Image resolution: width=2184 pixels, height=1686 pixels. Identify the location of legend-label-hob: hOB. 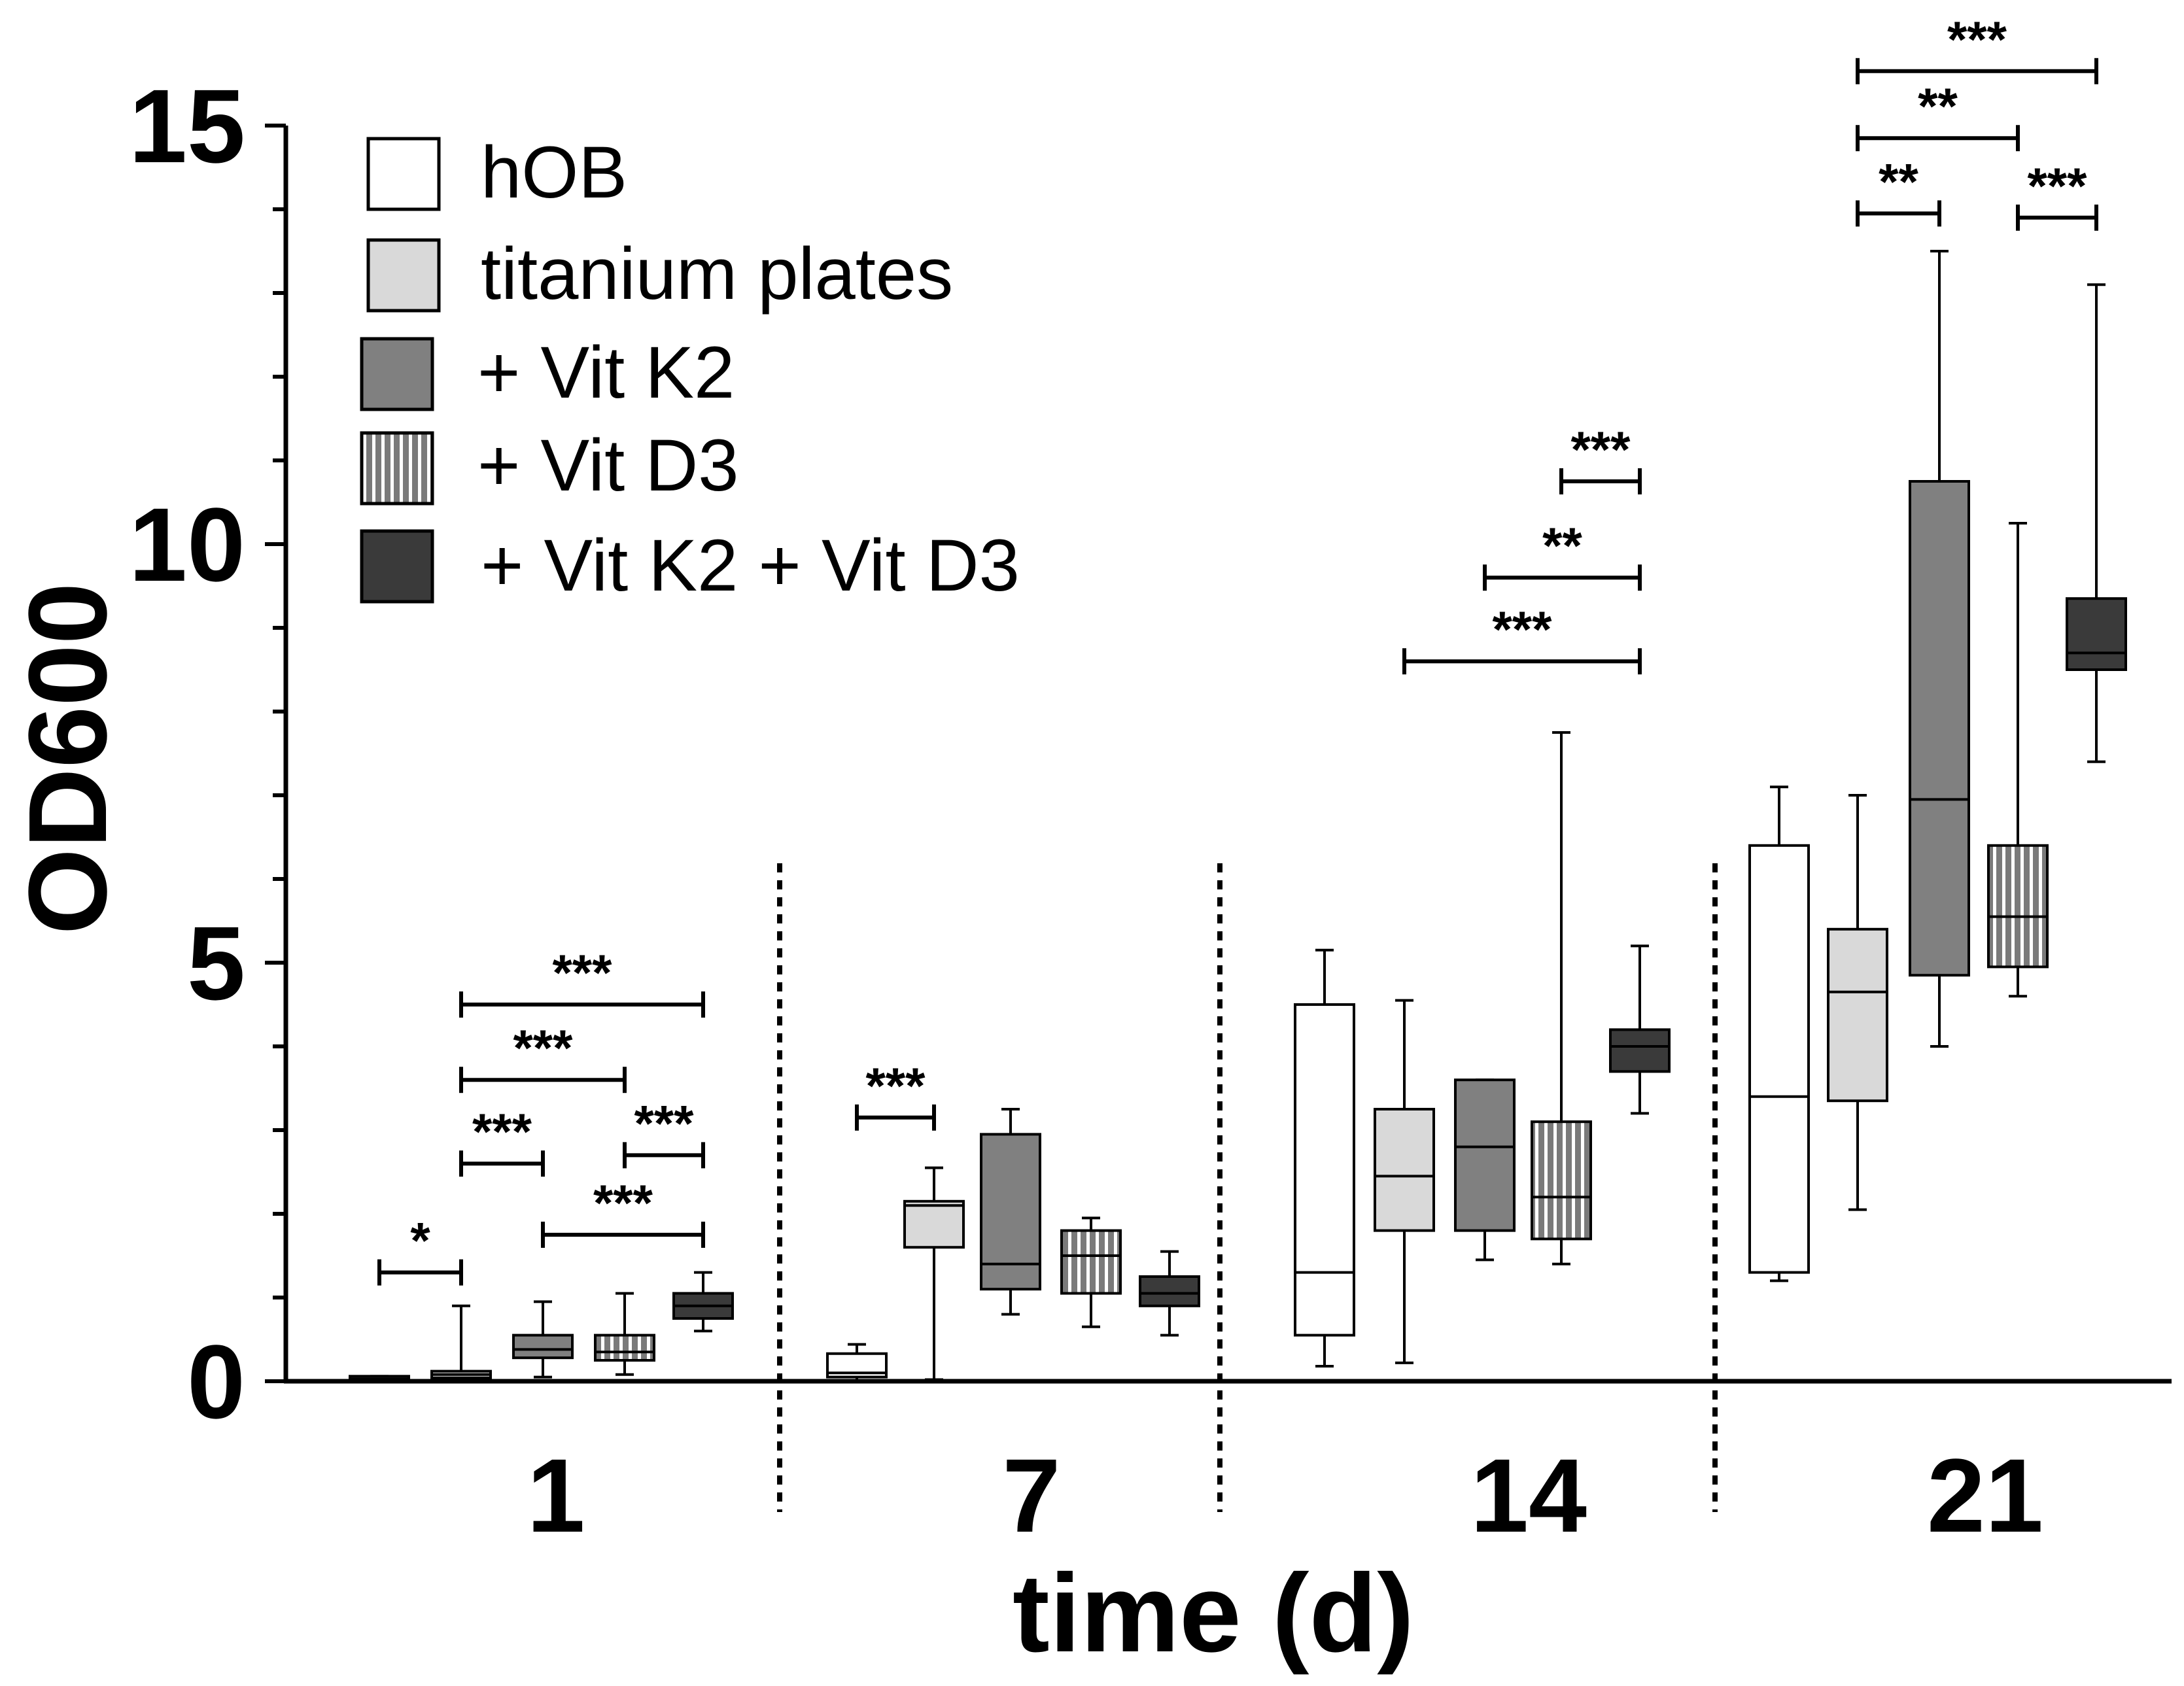
(554, 172).